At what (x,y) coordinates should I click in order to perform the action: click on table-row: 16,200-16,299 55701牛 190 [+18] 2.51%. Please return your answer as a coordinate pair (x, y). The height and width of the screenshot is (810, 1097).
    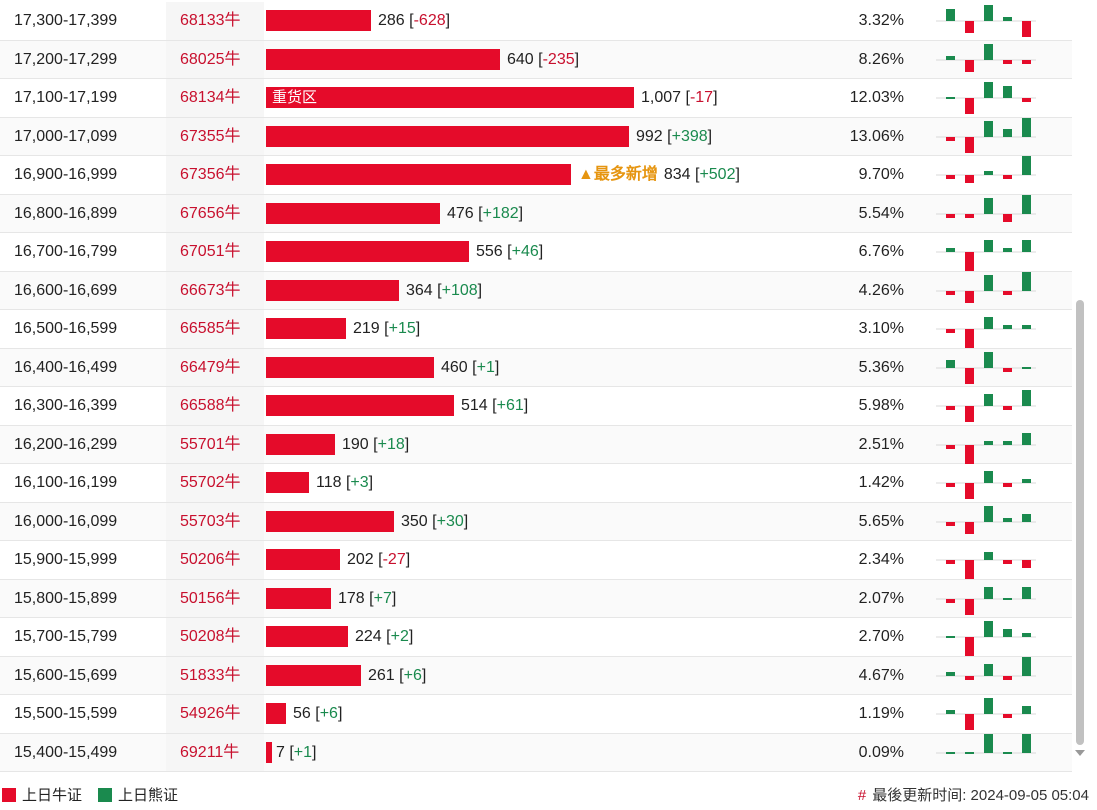
    Looking at the image, I should click on (536, 444).